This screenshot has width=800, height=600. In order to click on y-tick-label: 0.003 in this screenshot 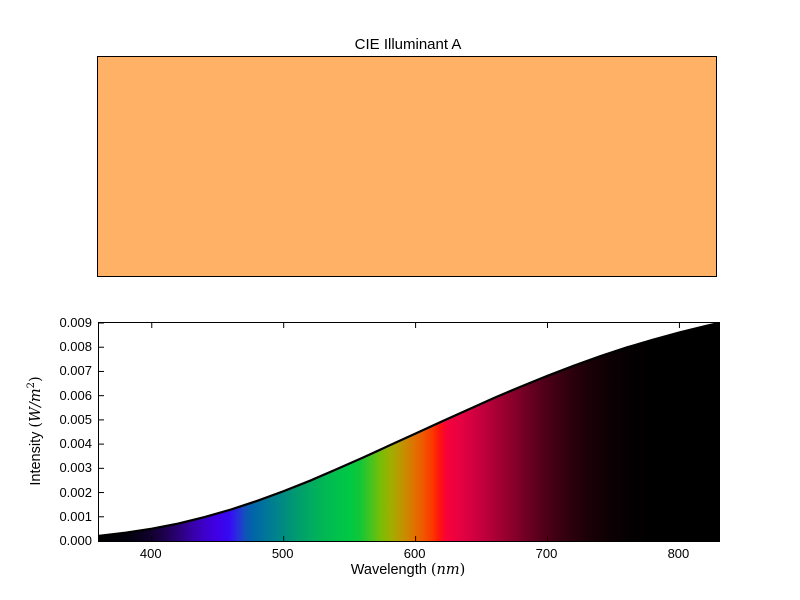, I will do `click(75, 468)`.